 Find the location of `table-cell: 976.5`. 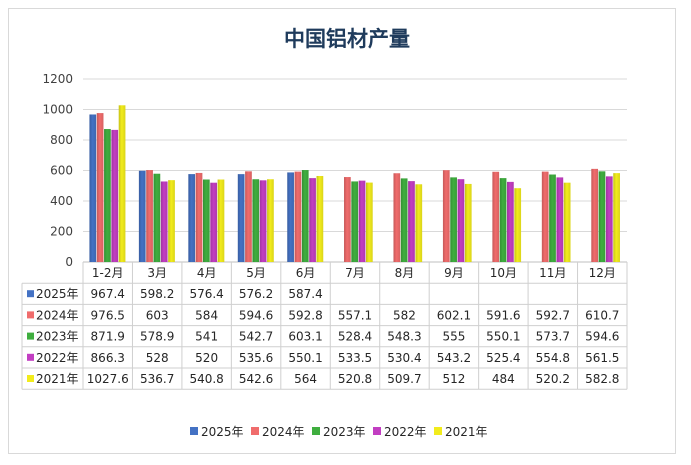

table-cell: 976.5 is located at coordinates (108, 315).